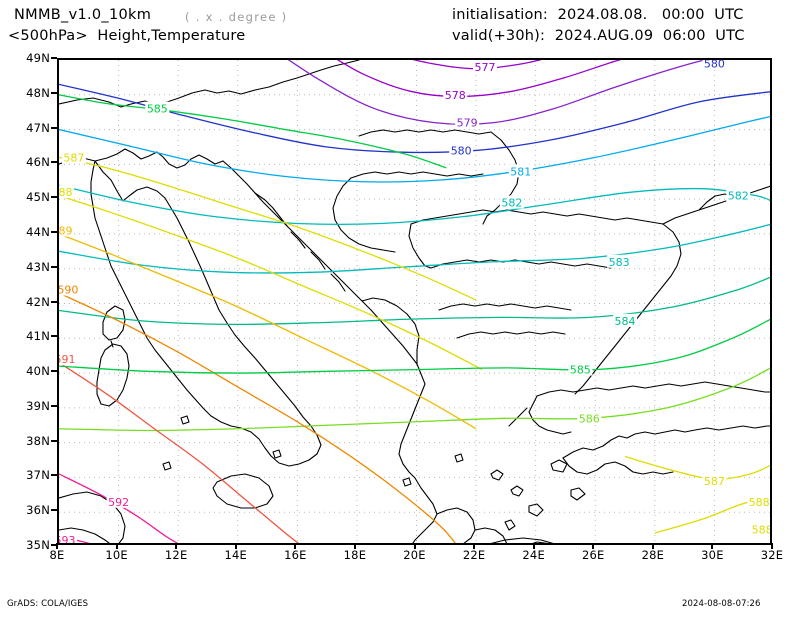  Describe the element at coordinates (236, 17) in the screenshot. I see `units-label: ( . x . degree )` at that location.